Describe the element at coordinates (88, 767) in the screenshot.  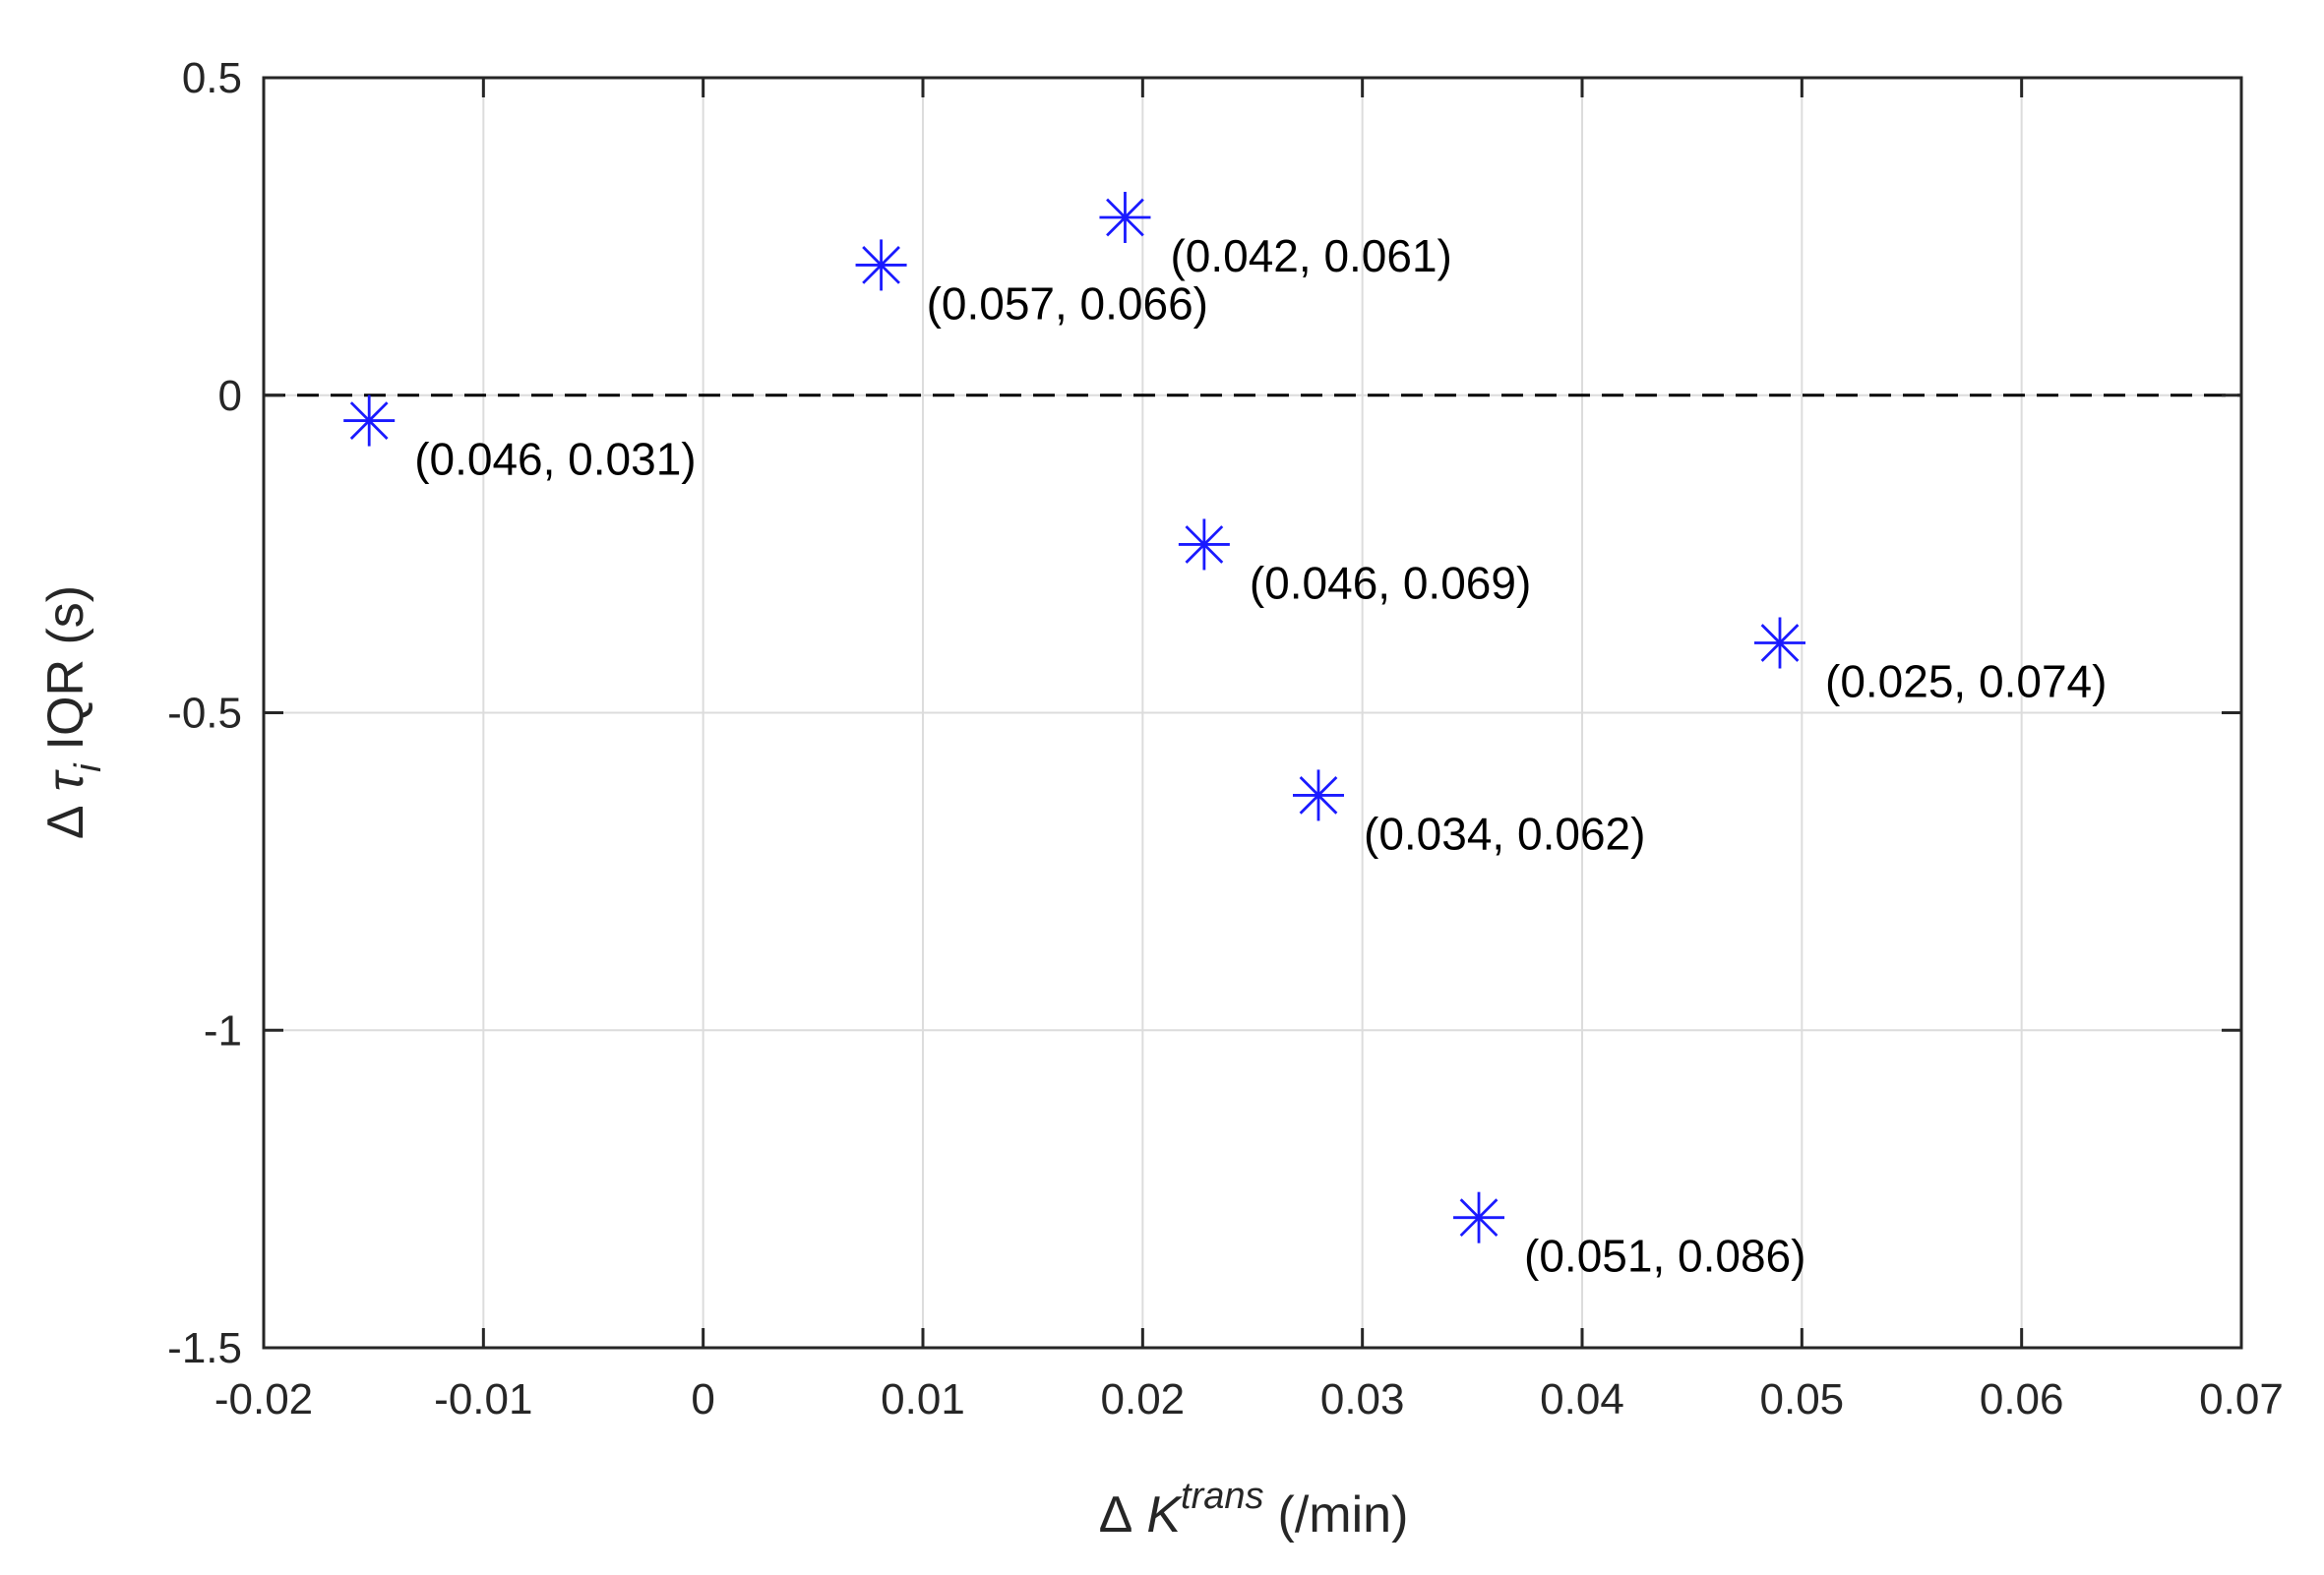
I see `y-axis-label-subscript: i` at that location.